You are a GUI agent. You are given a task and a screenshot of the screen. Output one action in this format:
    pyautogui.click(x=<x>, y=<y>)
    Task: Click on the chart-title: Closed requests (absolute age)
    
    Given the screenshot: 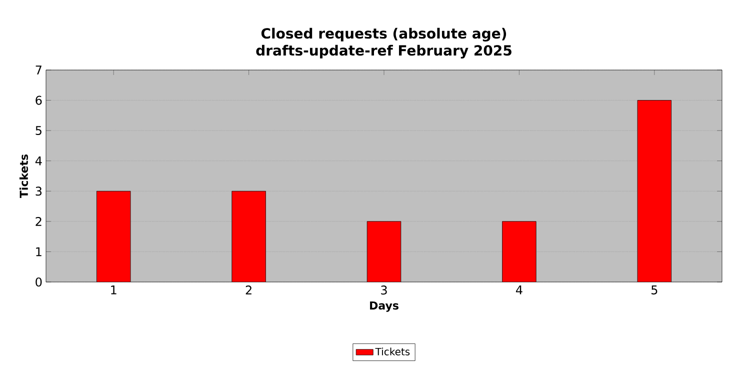 What is the action you would take?
    pyautogui.click(x=383, y=35)
    